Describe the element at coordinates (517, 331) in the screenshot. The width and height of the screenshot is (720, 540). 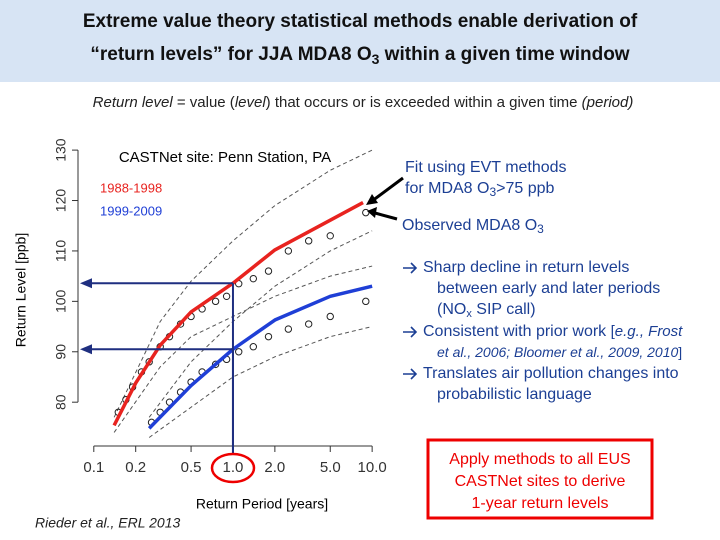
I see `bullet-part: Consistent with prior work` at that location.